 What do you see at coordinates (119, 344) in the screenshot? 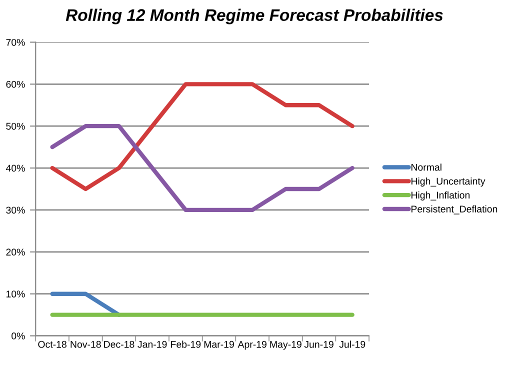
I see `x-tick-label: Dec-18` at bounding box center [119, 344].